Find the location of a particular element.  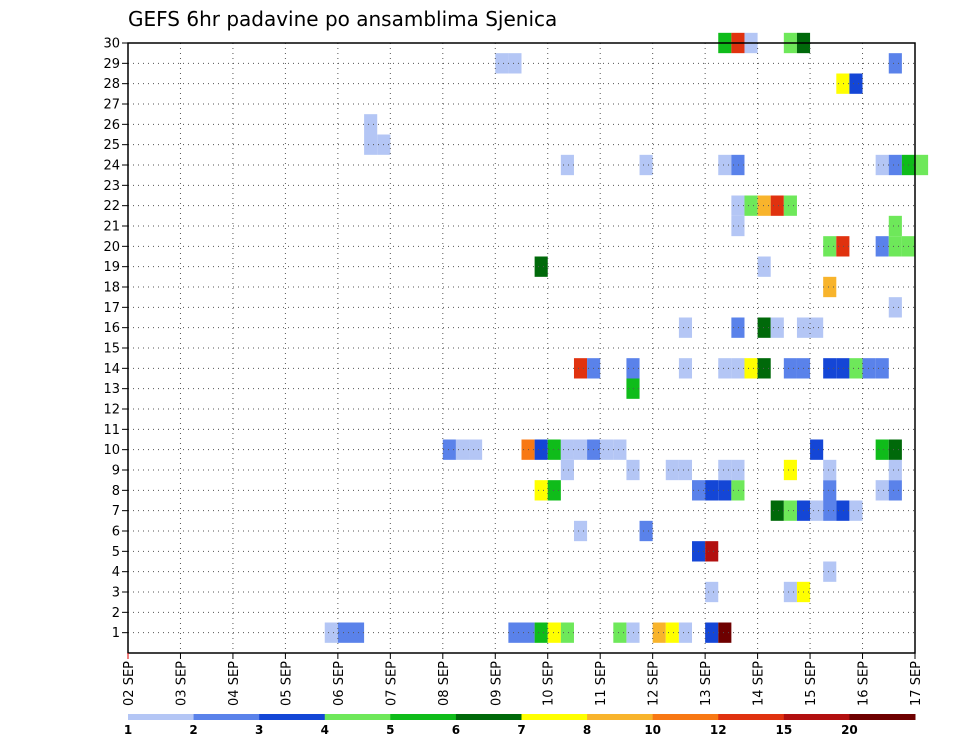

colorbar-label: 5 is located at coordinates (390, 730).